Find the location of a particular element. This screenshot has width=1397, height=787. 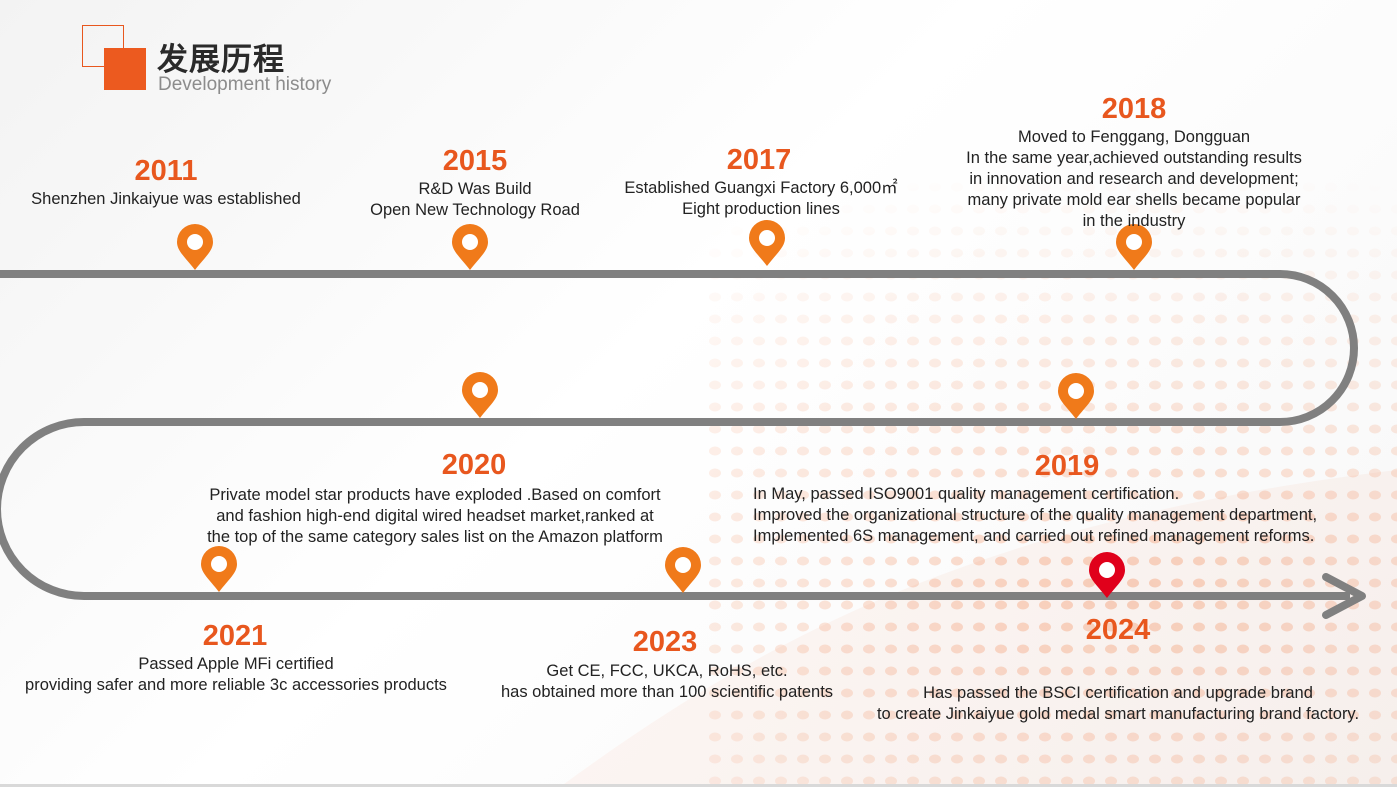

bottom-border is located at coordinates (698, 785).